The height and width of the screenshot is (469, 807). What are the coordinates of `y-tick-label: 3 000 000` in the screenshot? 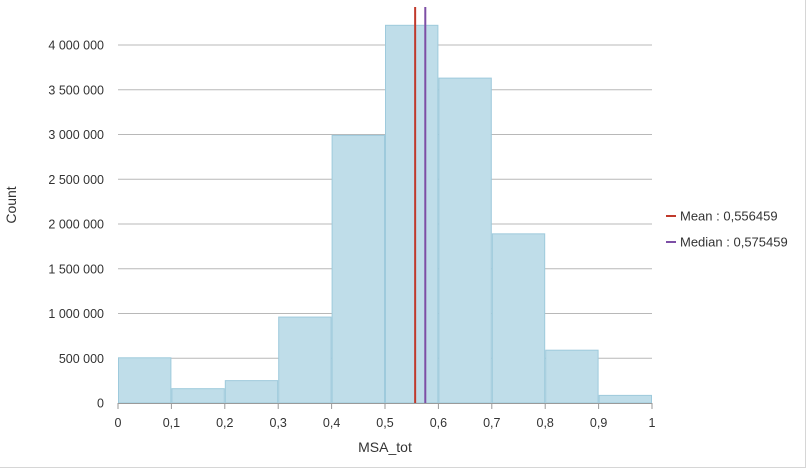 It's located at (76, 135).